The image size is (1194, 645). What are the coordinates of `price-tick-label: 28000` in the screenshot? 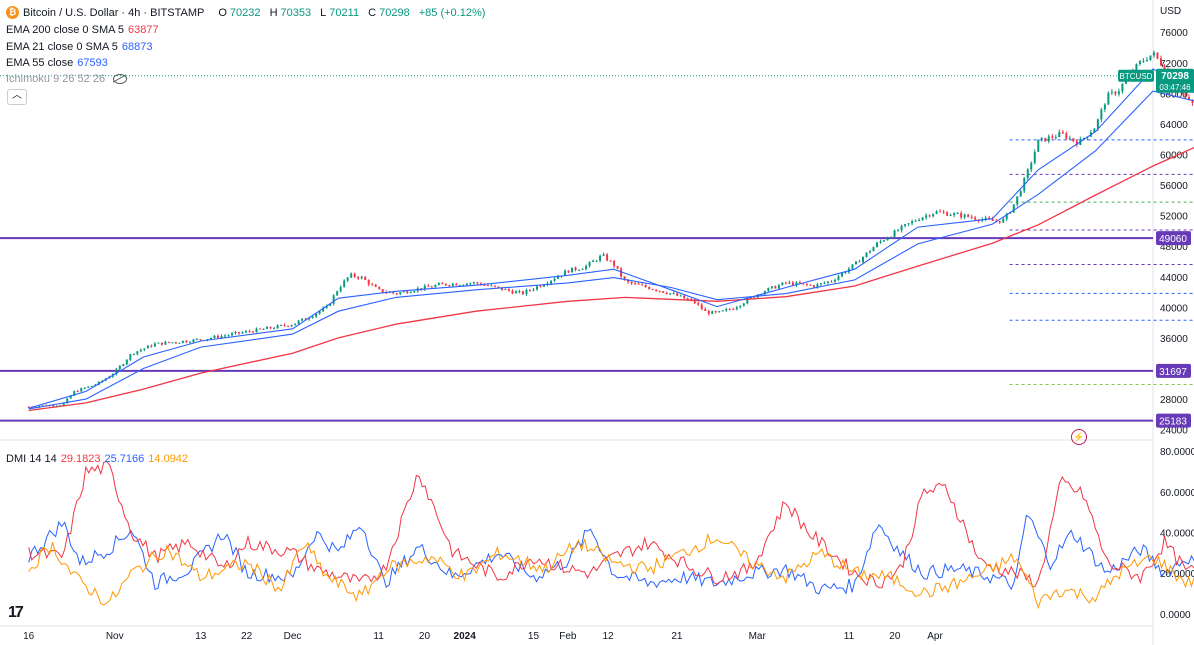 It's located at (1174, 400).